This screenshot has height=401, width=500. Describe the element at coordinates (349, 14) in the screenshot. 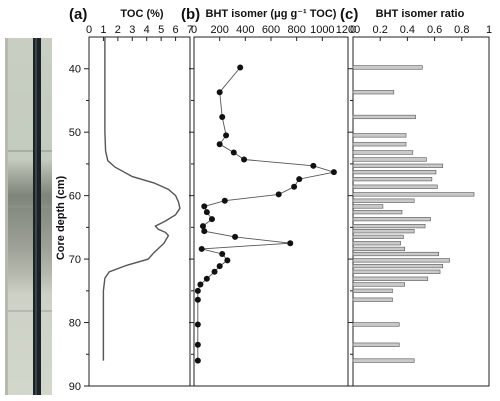

I see `panel-letter-c: (c)` at that location.